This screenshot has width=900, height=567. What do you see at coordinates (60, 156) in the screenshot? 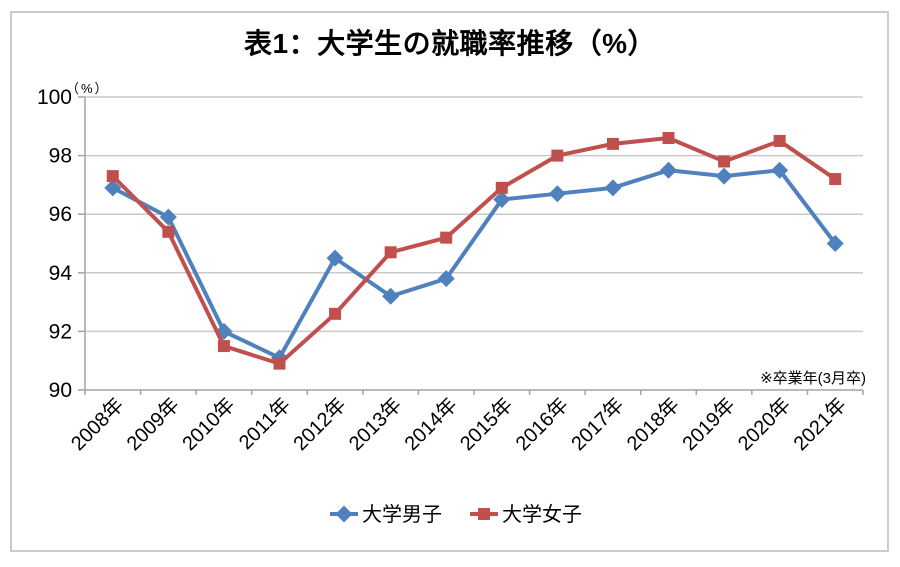
I see `y-tick-label: 98` at bounding box center [60, 156].